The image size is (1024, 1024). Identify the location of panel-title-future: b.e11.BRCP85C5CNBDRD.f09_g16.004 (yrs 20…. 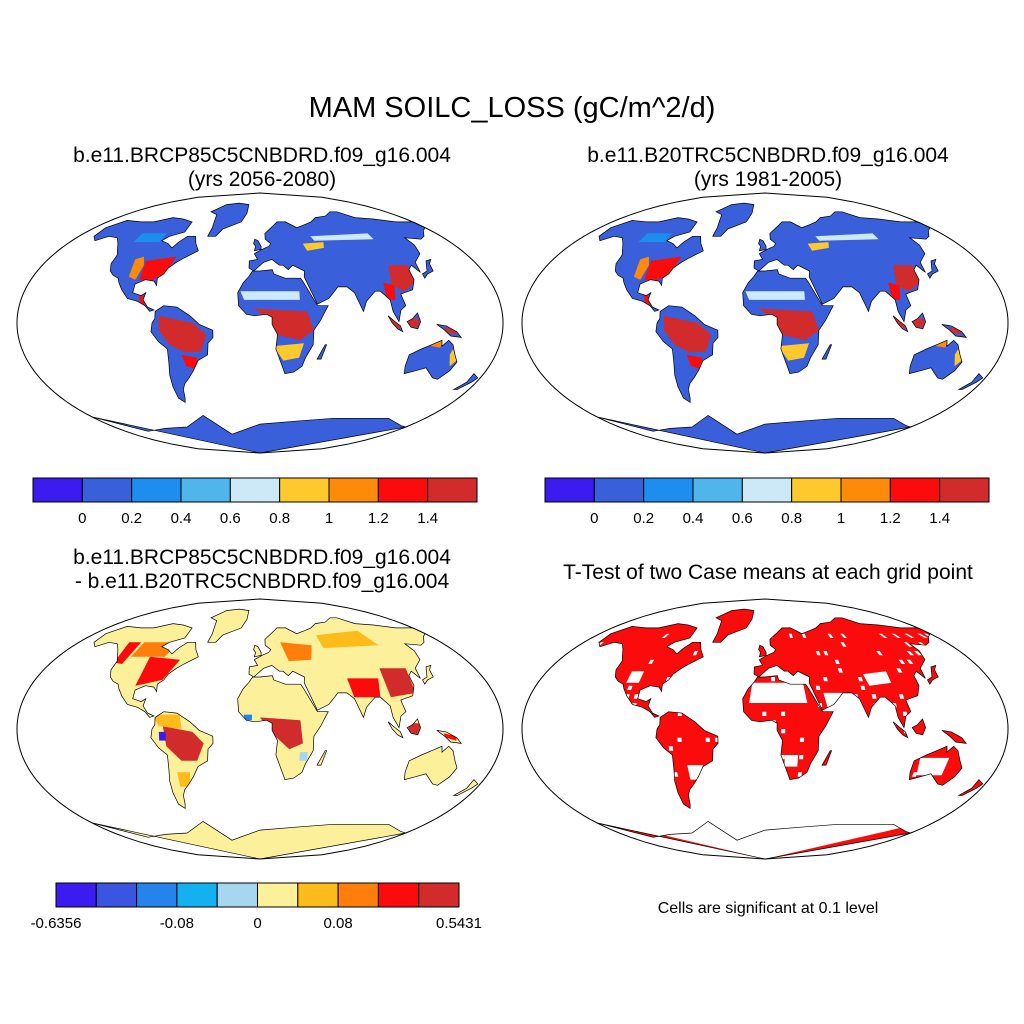
(262, 168).